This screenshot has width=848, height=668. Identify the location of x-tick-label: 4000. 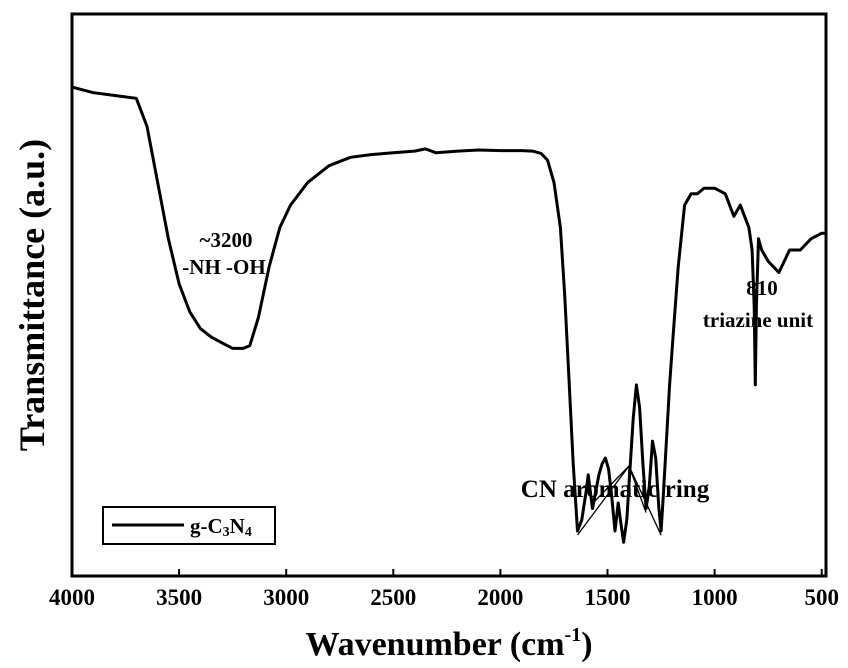
(72, 597).